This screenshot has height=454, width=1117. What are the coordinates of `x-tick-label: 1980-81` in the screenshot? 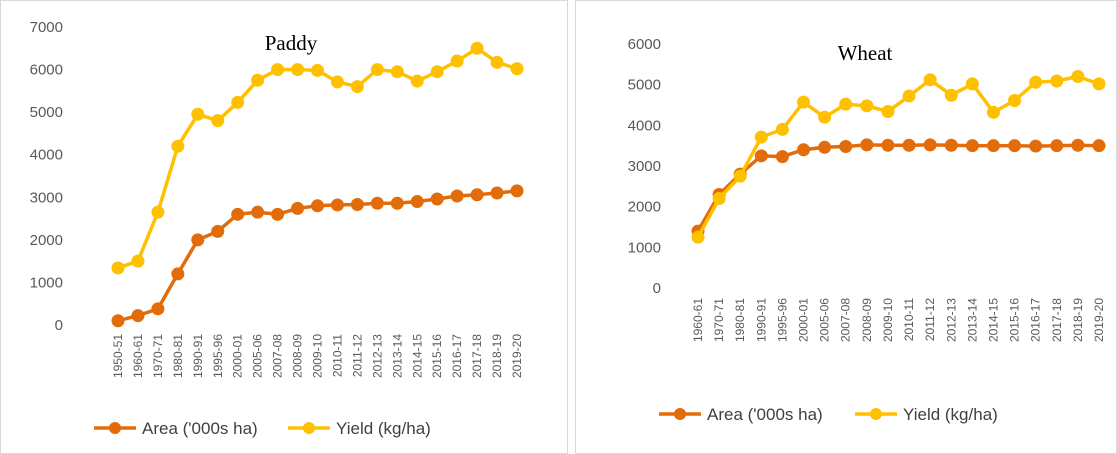 It's located at (740, 320).